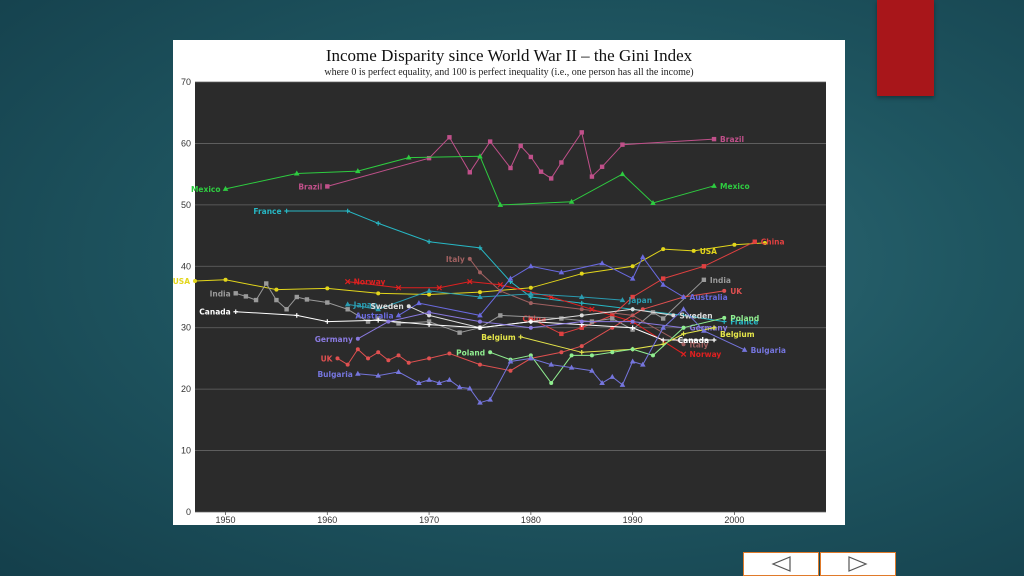 This screenshot has height=576, width=1024. I want to click on series-line-china, so click(643, 288).